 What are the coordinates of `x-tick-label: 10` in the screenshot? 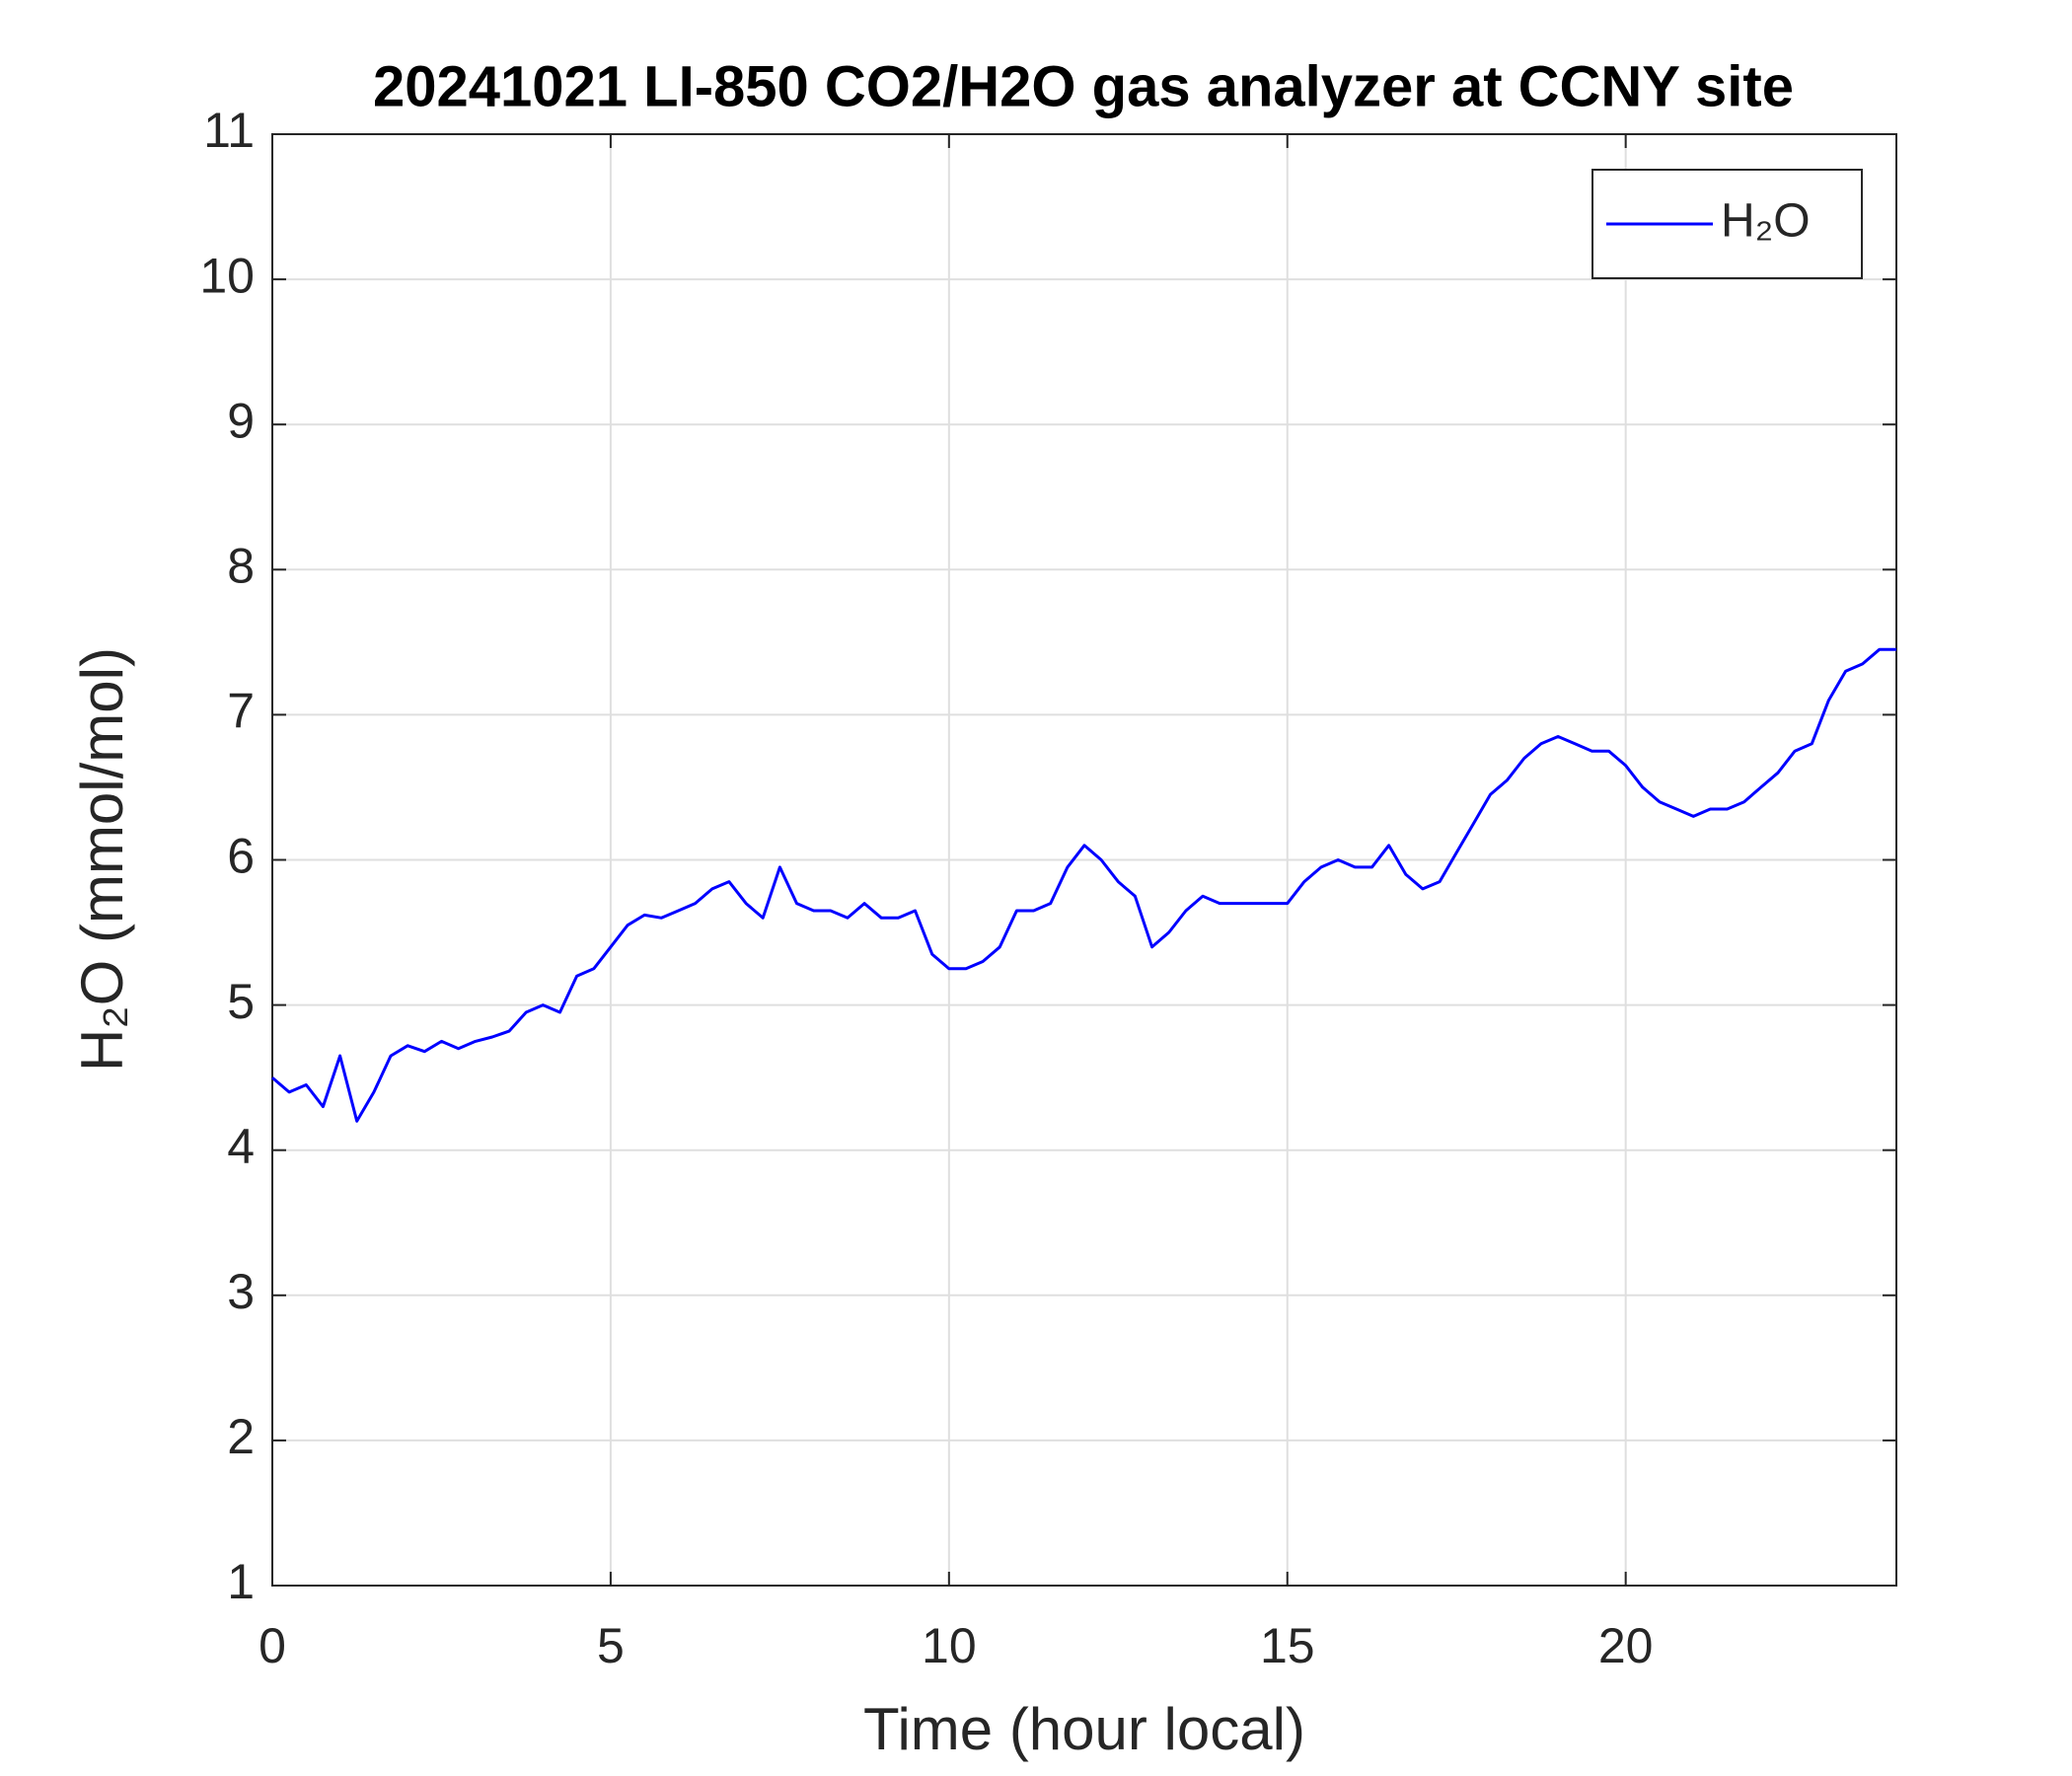 It's located at (950, 1646).